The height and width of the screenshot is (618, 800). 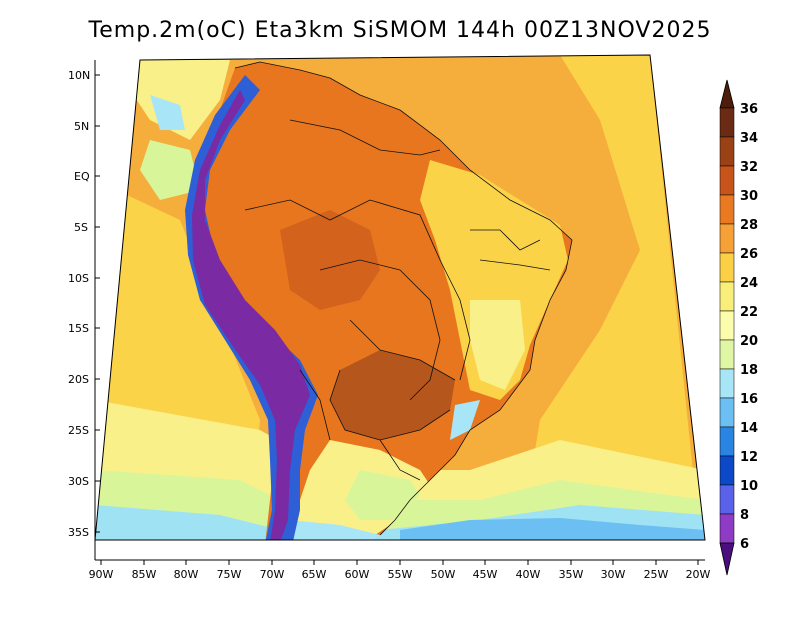 I want to click on colorbar-label-6: 6, so click(x=744, y=544).